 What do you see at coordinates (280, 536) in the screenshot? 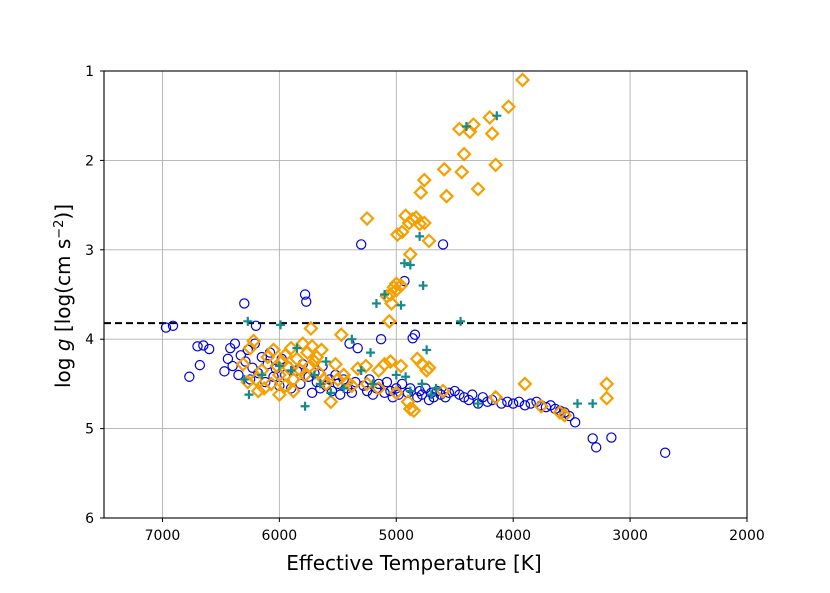
I see `x-tick-label: 6000` at bounding box center [280, 536].